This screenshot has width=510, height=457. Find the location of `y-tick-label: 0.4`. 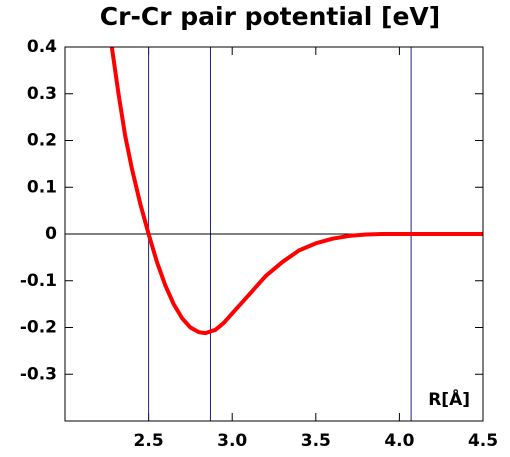

y-tick-label: 0.4 is located at coordinates (42, 47).